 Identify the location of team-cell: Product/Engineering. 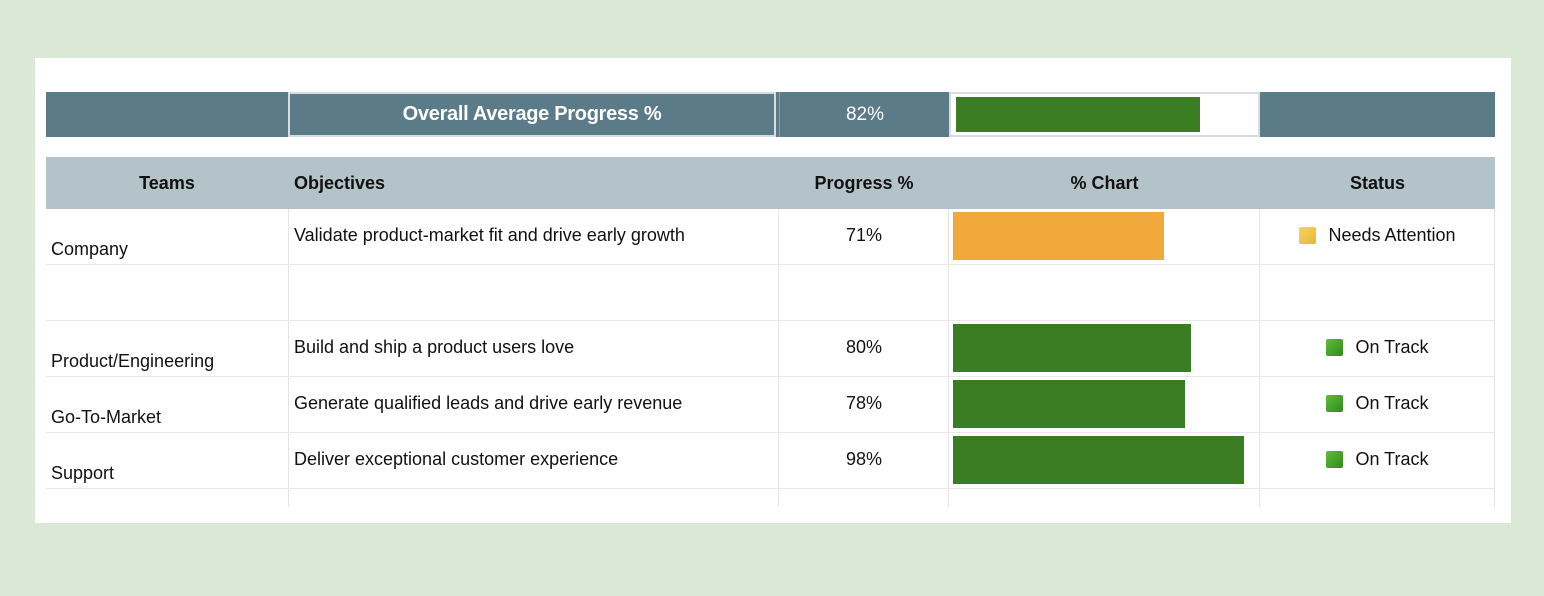
(133, 361).